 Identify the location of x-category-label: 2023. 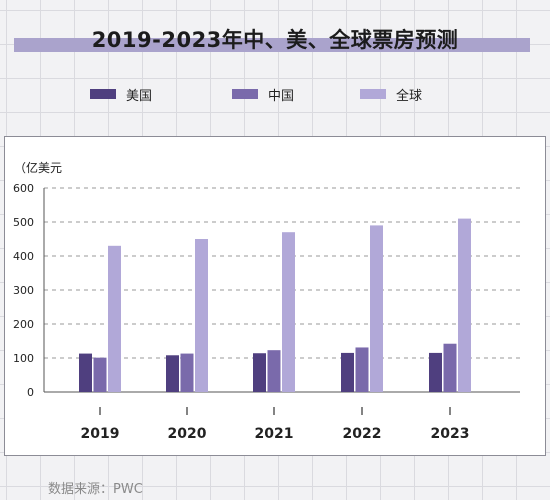
(450, 434).